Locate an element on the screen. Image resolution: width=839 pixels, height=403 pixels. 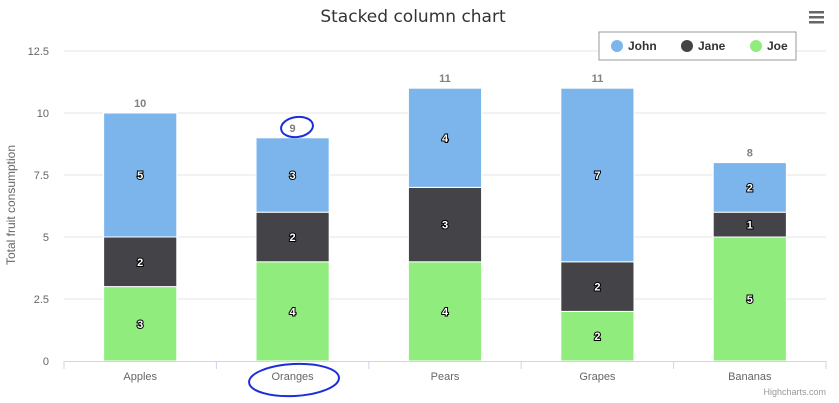
y-tick-label: 0 is located at coordinates (46, 362).